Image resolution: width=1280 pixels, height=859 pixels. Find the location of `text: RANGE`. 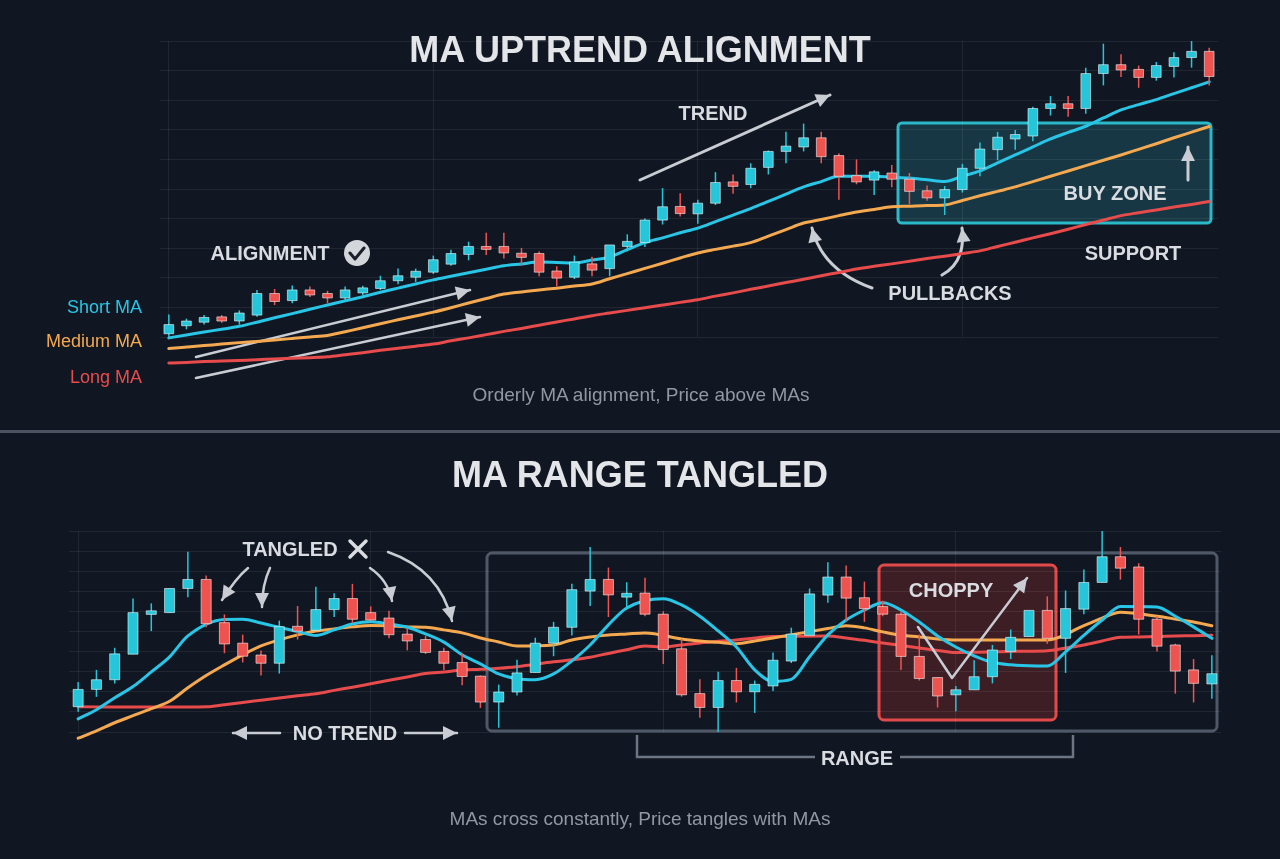

text: RANGE is located at coordinates (857, 758).